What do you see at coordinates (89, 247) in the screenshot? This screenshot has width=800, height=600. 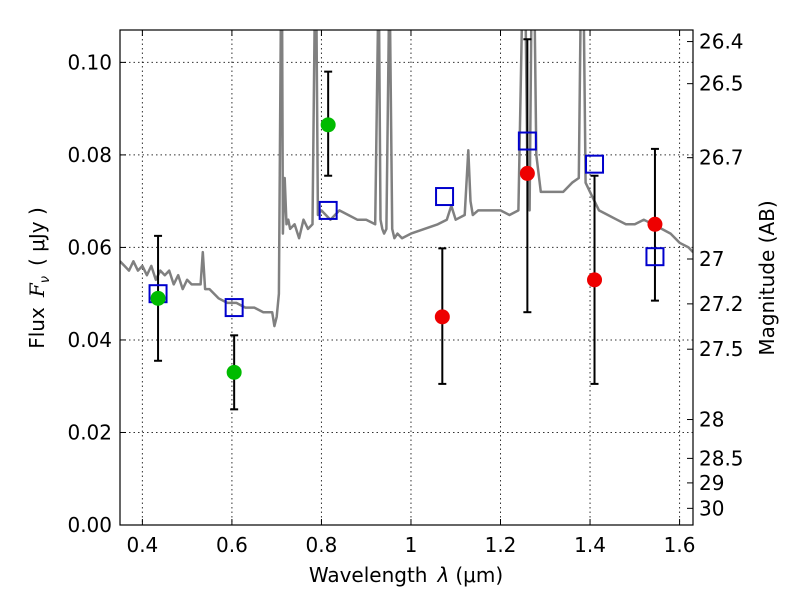 I see `y-tick-label: 0.06` at bounding box center [89, 247].